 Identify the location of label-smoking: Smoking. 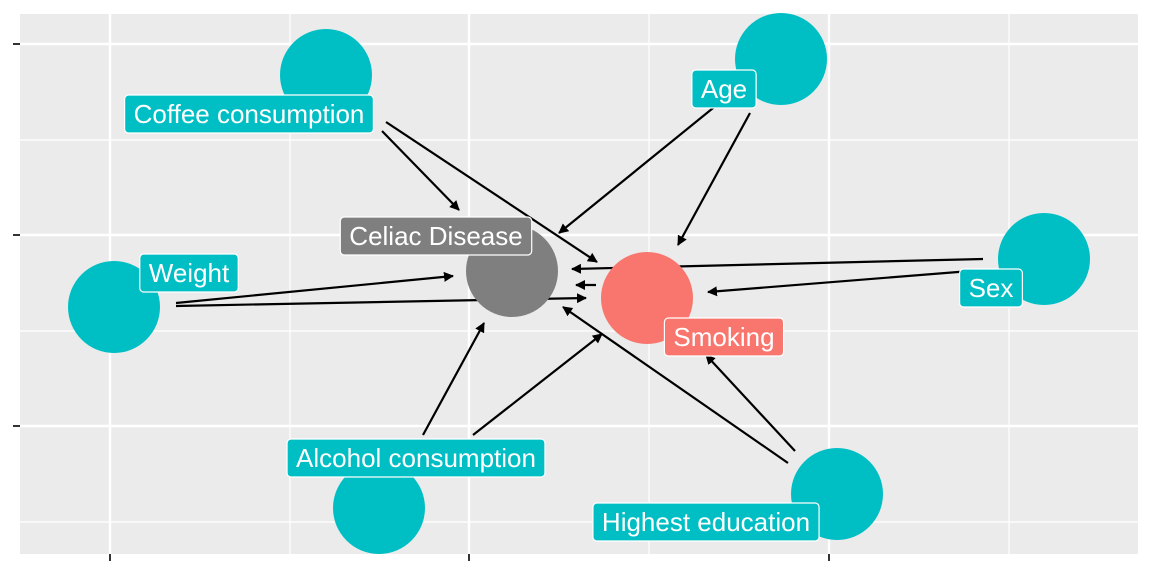
(724, 337).